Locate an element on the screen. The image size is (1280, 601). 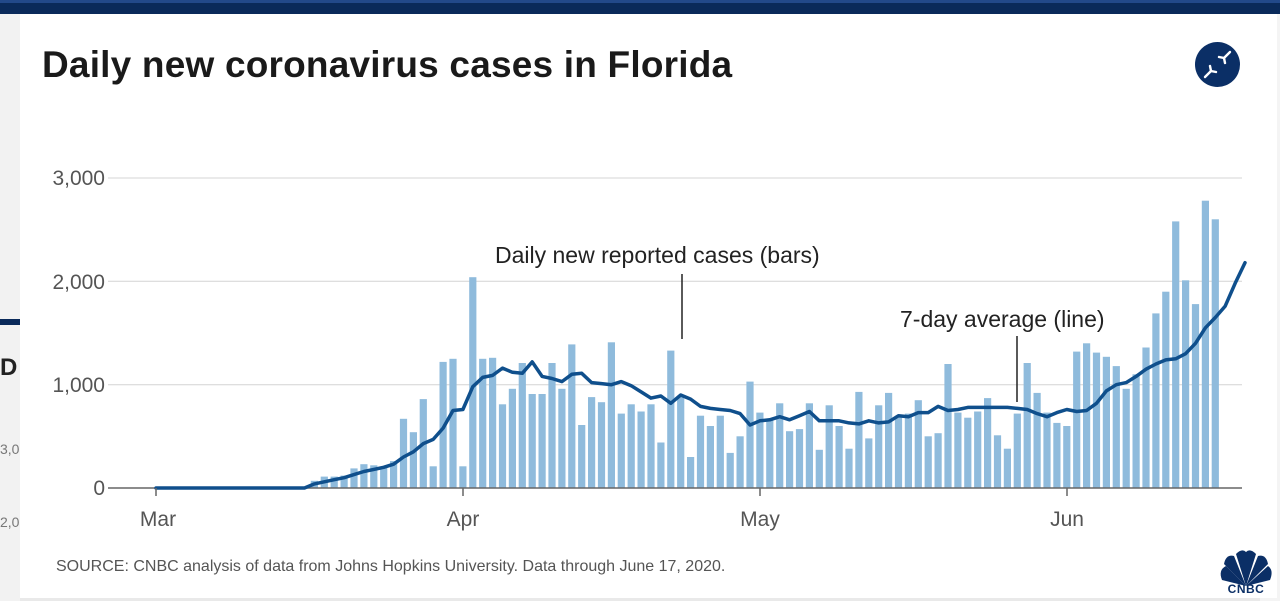
background-fragment-tick: 2,0 is located at coordinates (10, 522).